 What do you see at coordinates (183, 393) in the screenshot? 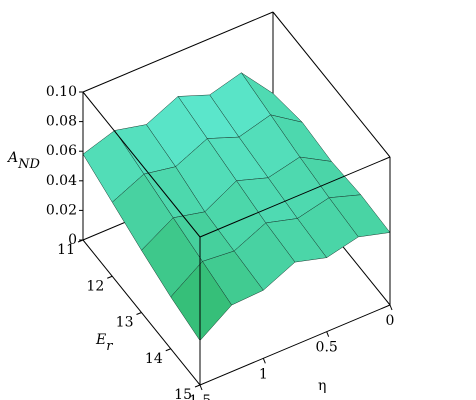
I see `x-tick-label: 15` at bounding box center [183, 393].